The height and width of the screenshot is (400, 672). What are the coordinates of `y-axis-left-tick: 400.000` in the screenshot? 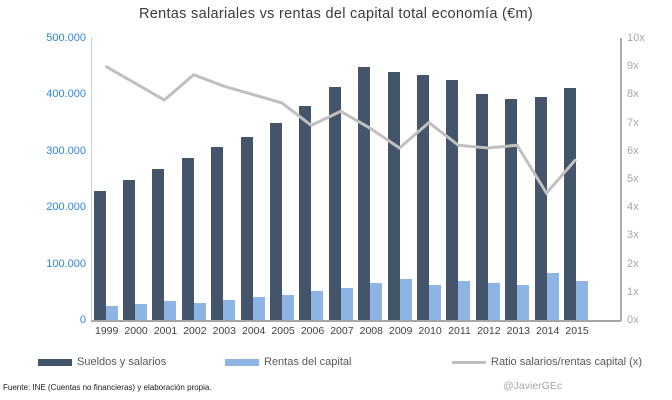 It's located at (66, 94).